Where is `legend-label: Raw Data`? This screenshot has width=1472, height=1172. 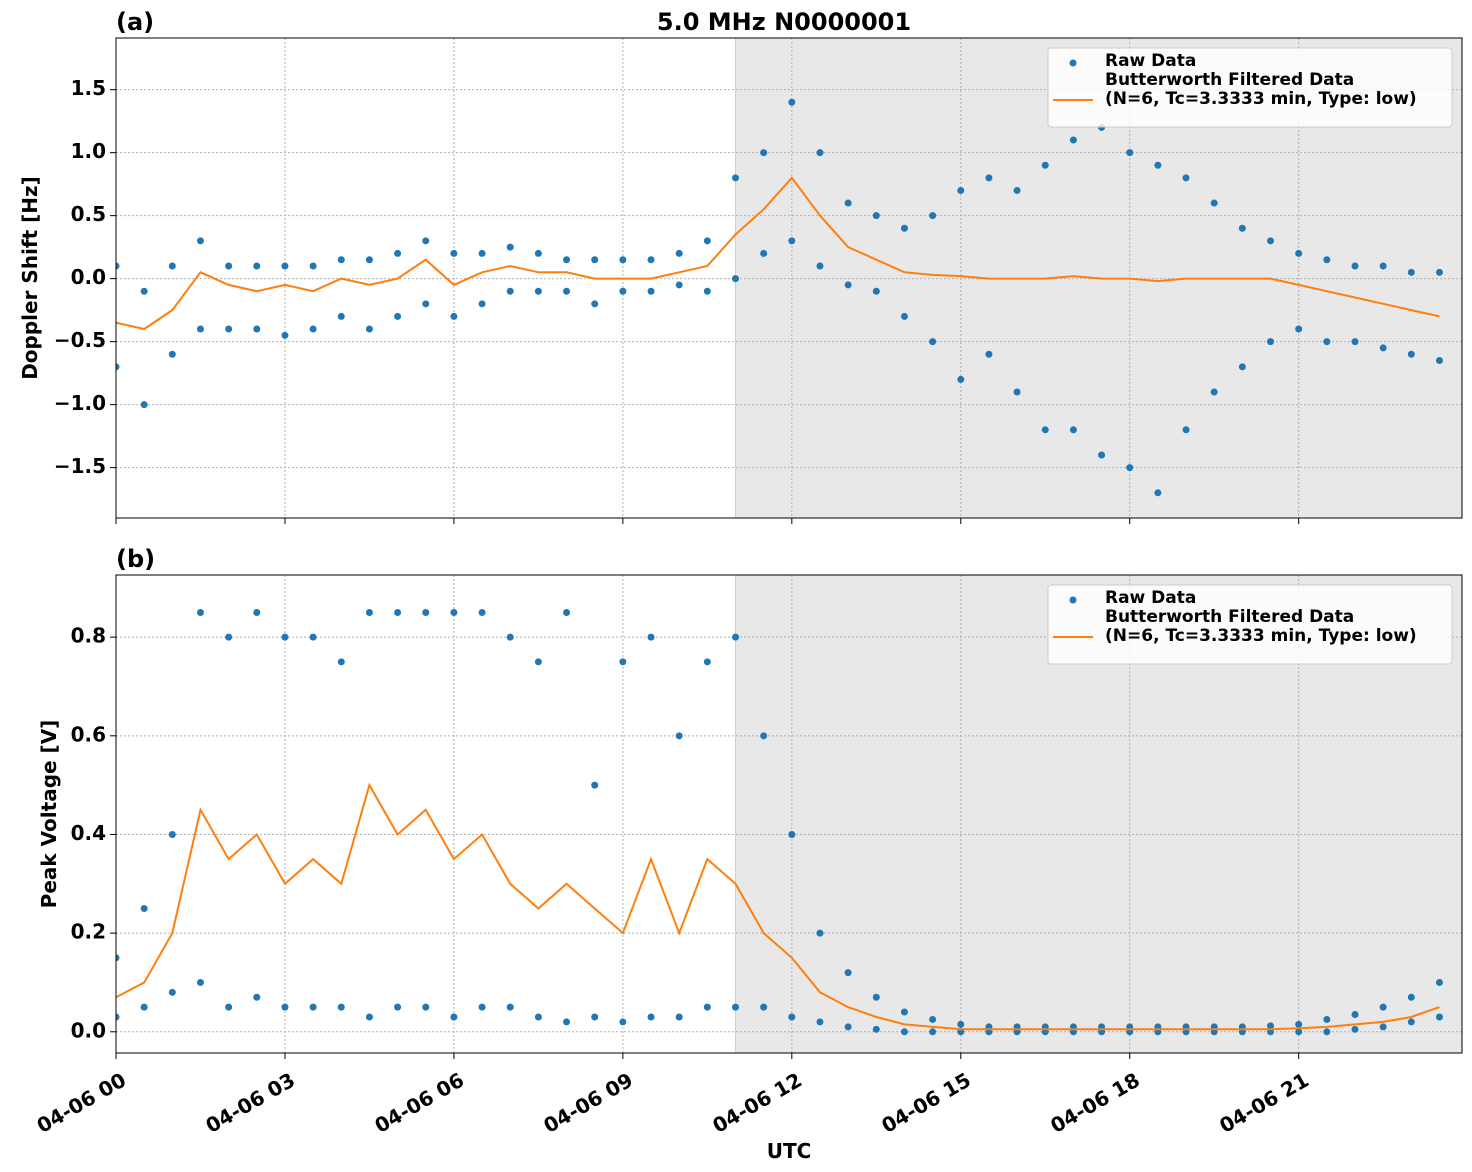 legend-label: Raw Data is located at coordinates (1151, 598).